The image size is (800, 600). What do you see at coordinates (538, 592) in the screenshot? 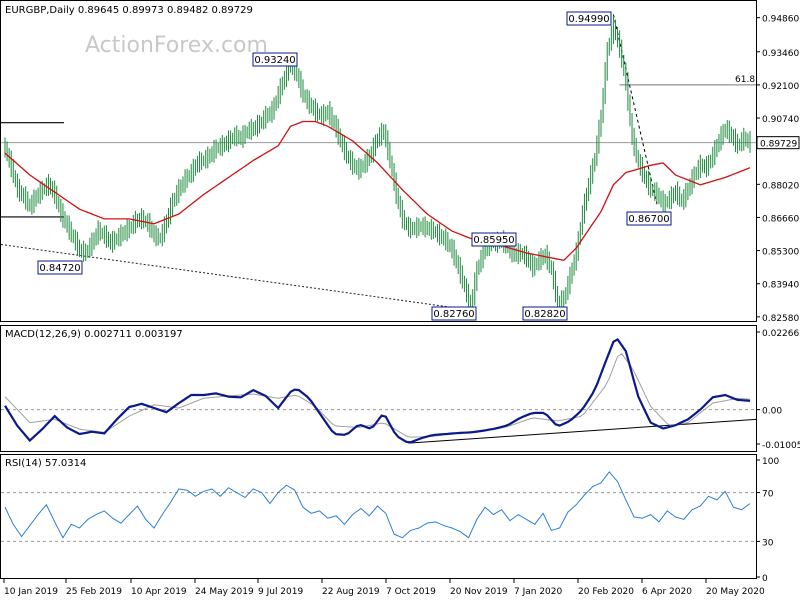
I see `date-tick-label: 7 Jan 2020` at bounding box center [538, 592].